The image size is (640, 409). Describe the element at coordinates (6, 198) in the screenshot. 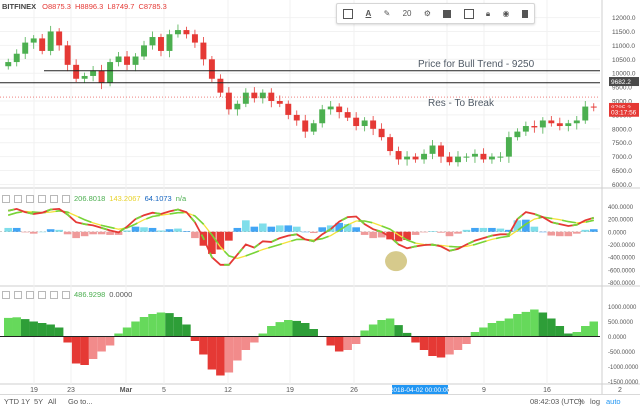

I see `indicator-eye-icon` at that location.